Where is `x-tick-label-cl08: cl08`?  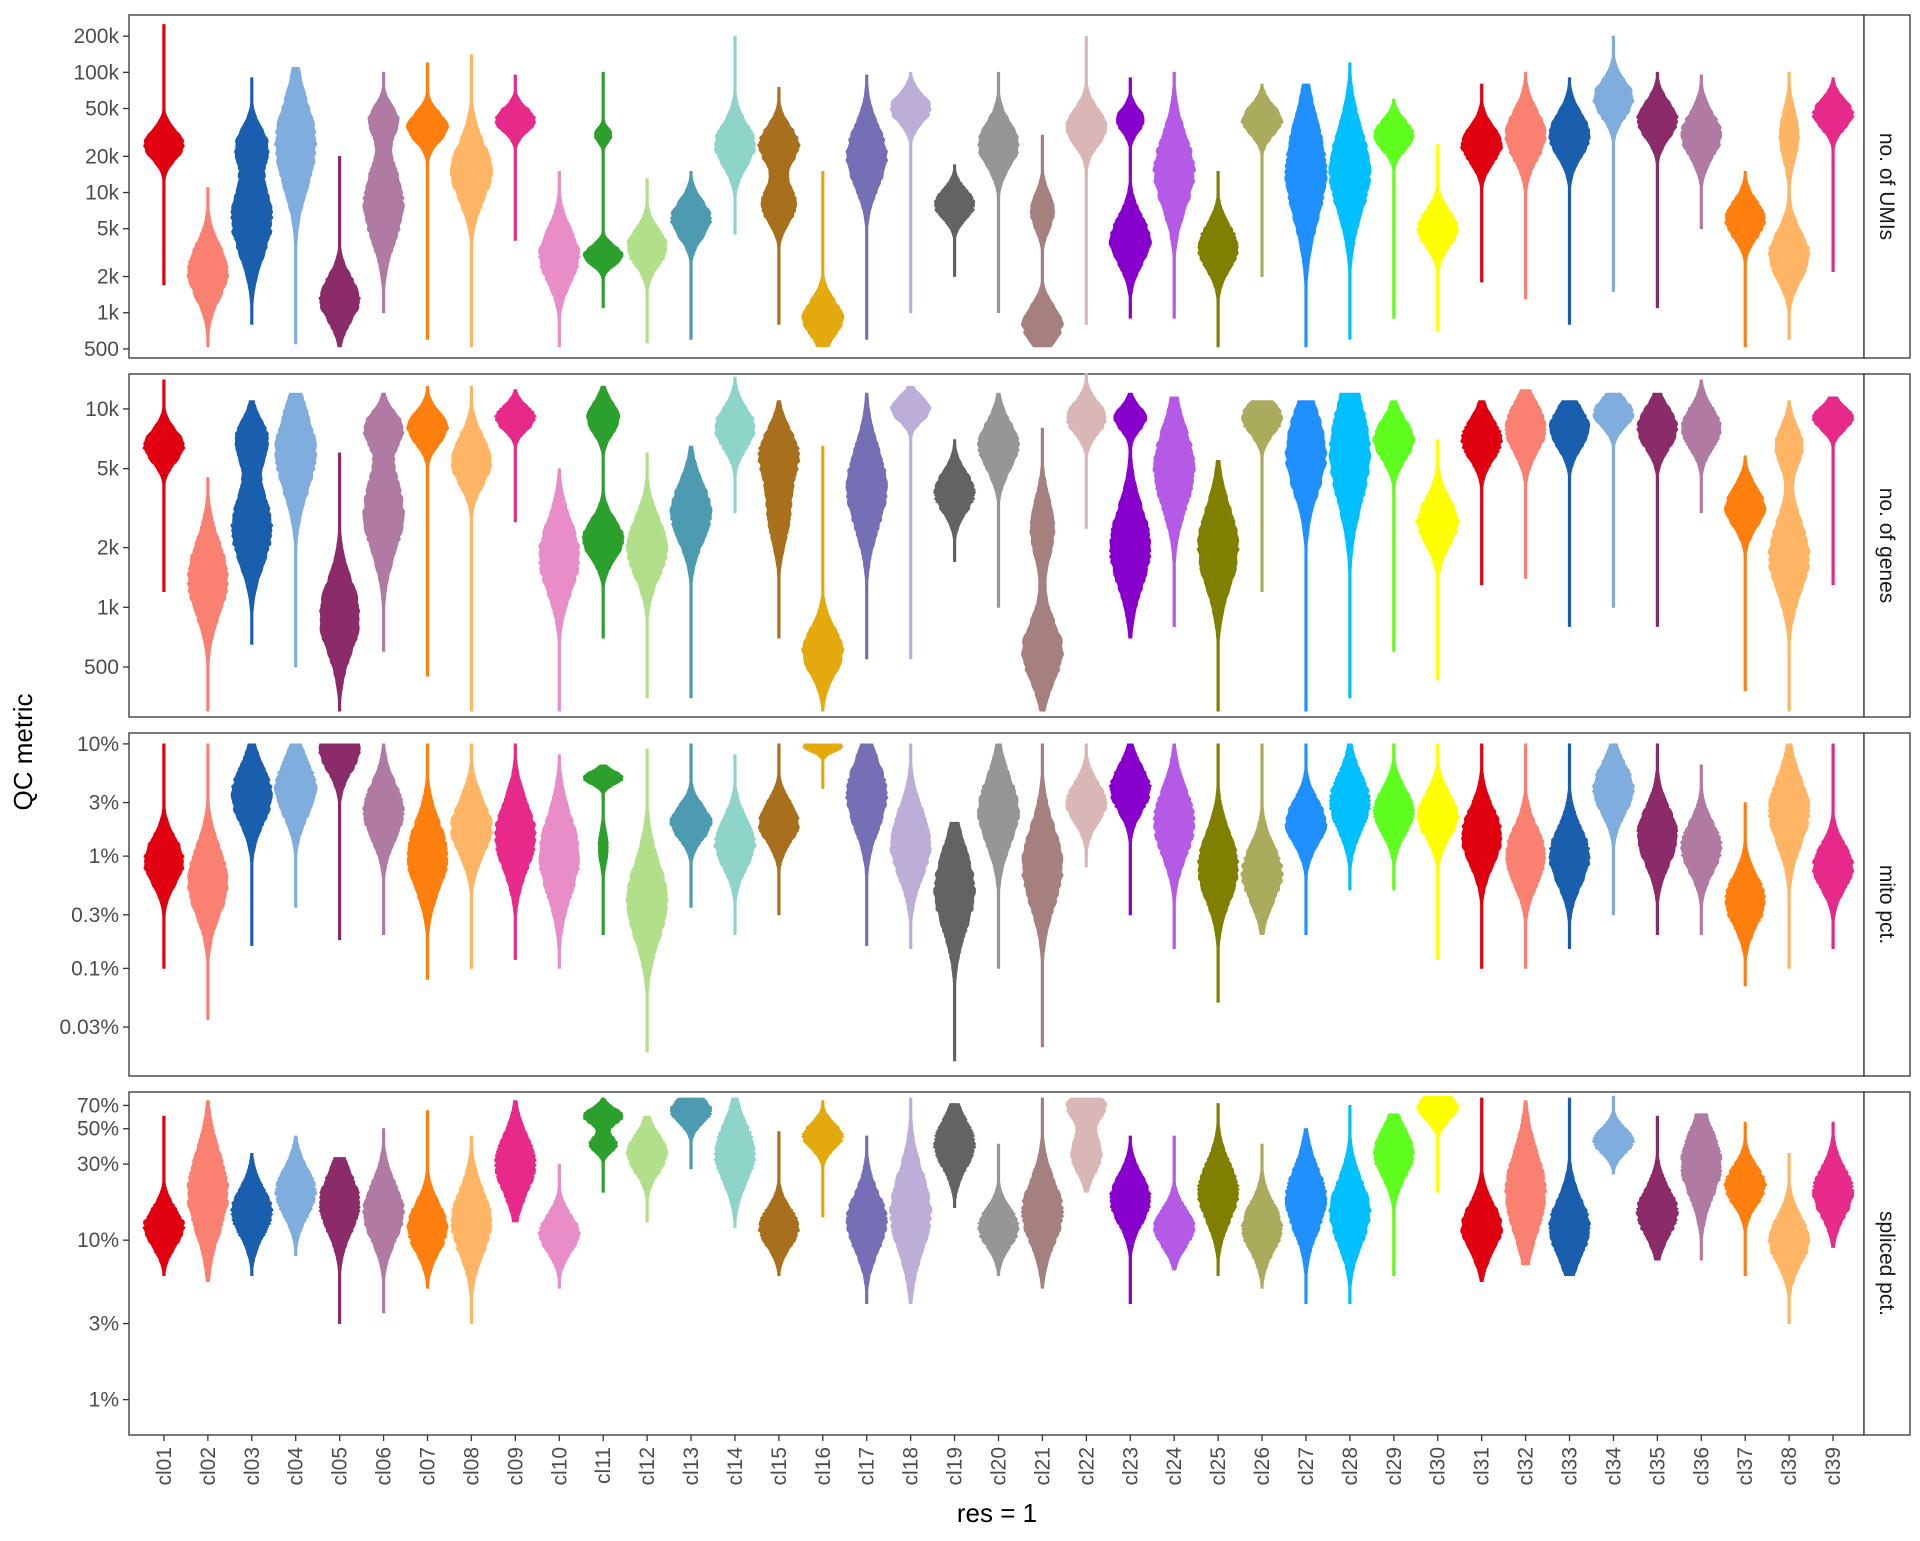 x-tick-label-cl08: cl08 is located at coordinates (471, 1466).